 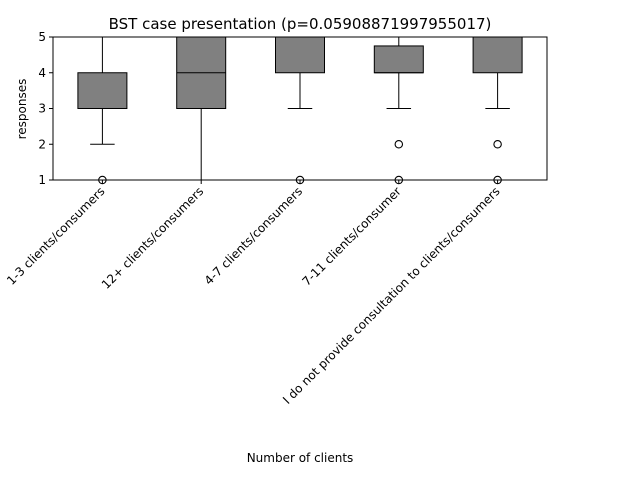 I want to click on x-tick-label: 4-7 clients/consumers, so click(x=253, y=235).